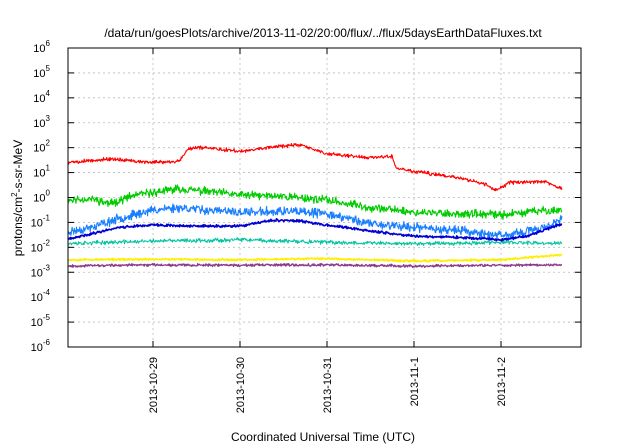 The width and height of the screenshot is (640, 448). Describe the element at coordinates (502, 381) in the screenshot. I see `x-tick-label: 2013-11-2` at that location.